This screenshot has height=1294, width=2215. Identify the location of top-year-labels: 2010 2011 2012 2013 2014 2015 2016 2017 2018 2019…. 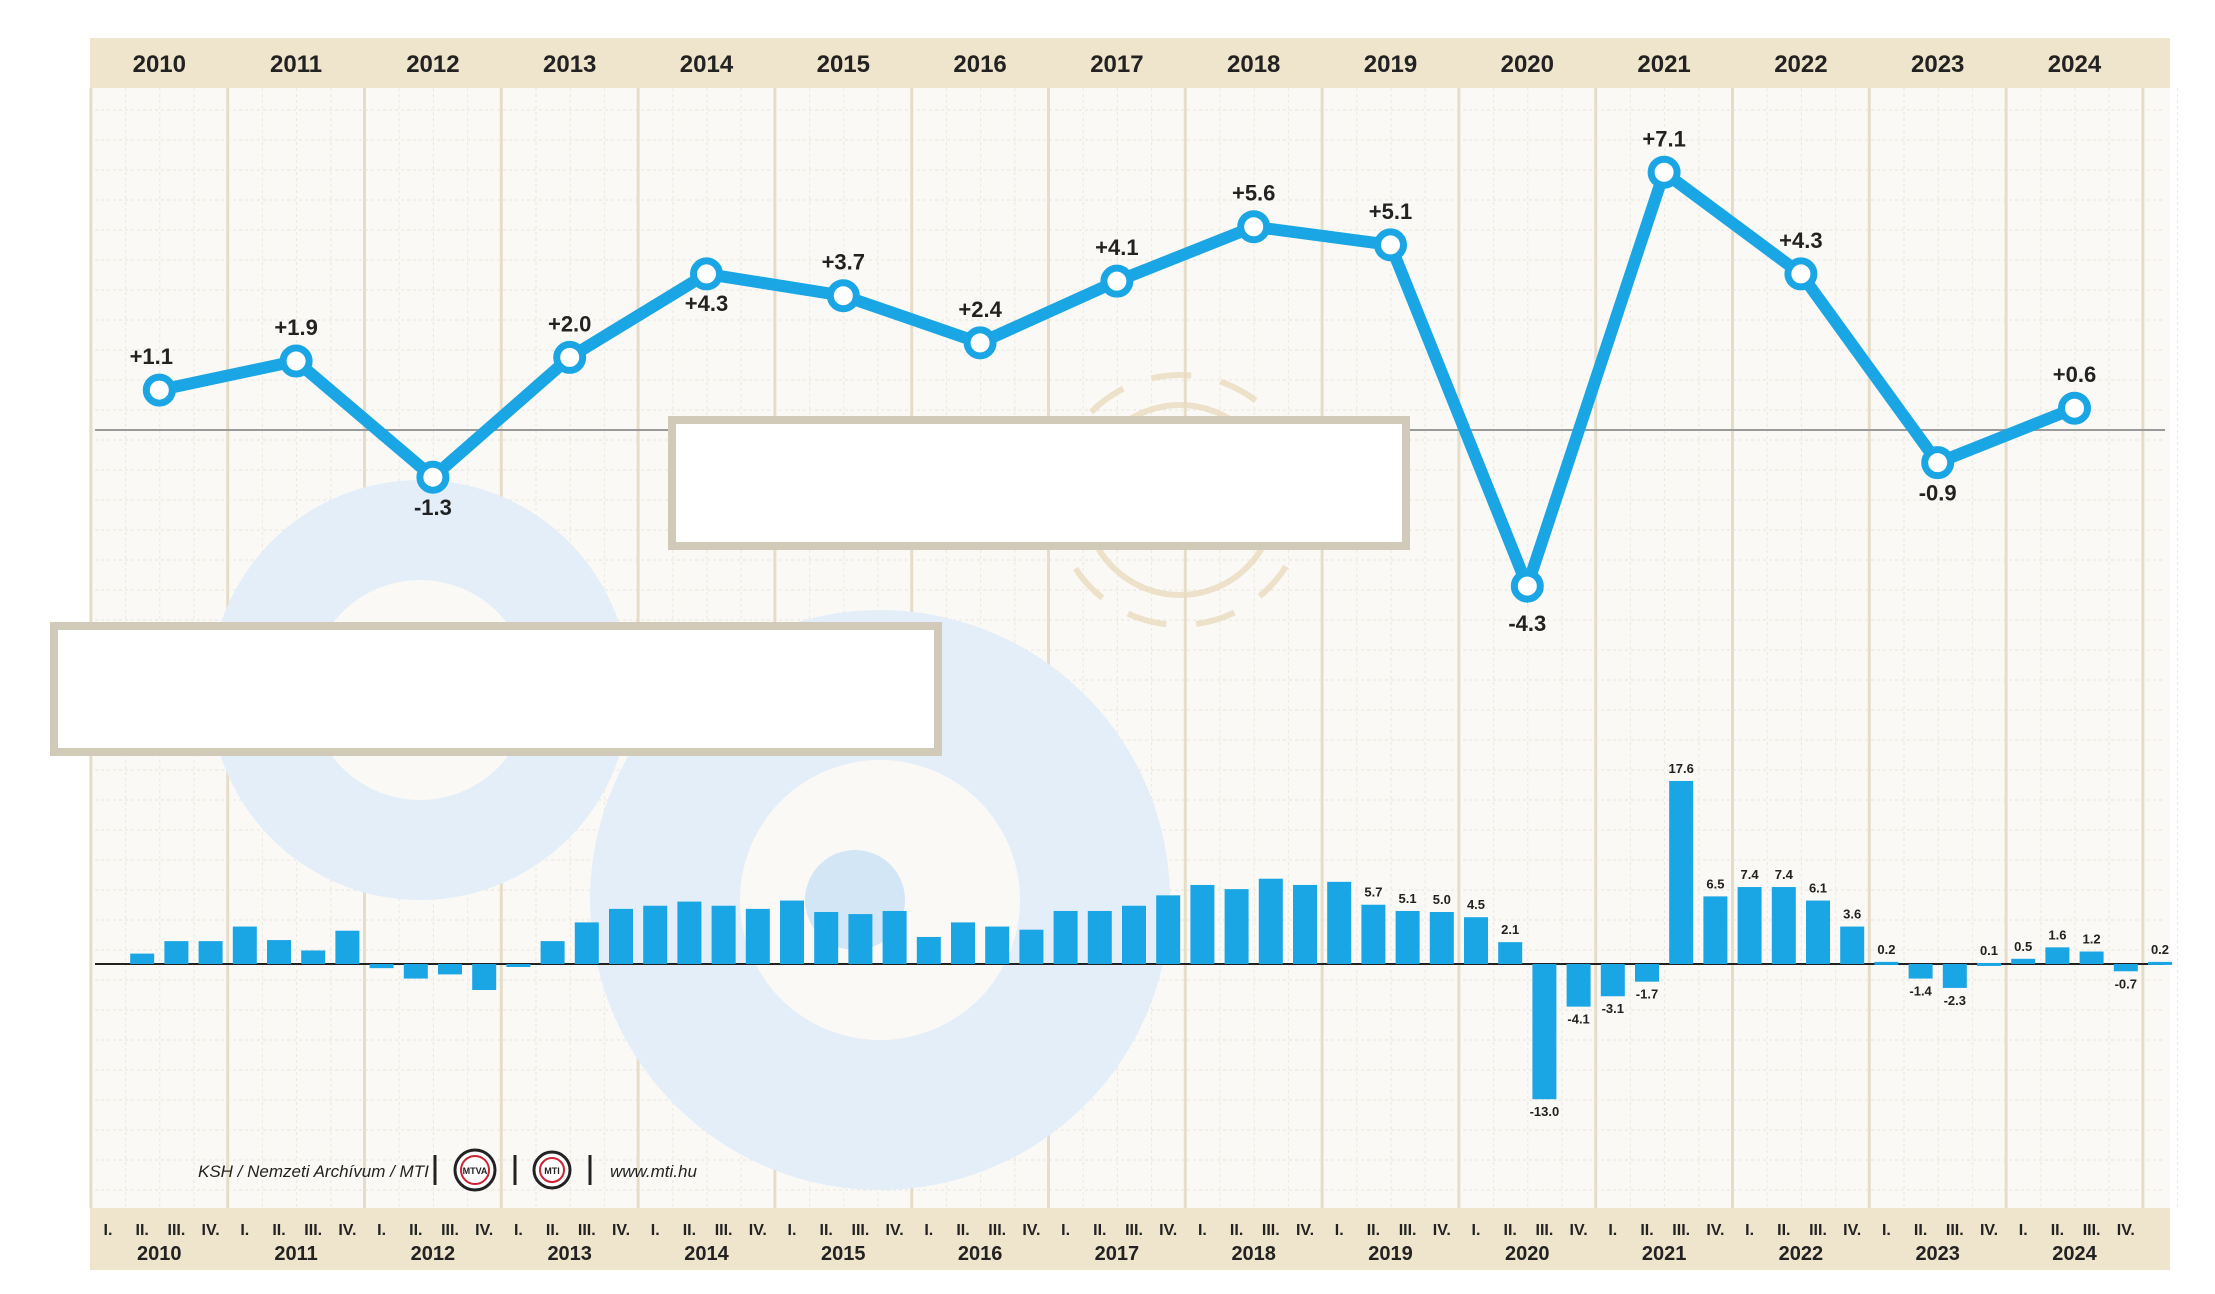
(1117, 64).